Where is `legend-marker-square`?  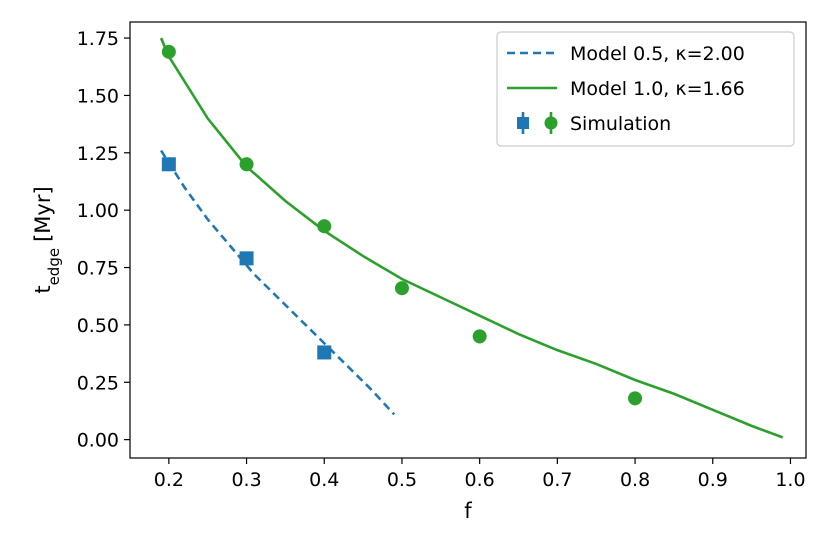 legend-marker-square is located at coordinates (523, 123).